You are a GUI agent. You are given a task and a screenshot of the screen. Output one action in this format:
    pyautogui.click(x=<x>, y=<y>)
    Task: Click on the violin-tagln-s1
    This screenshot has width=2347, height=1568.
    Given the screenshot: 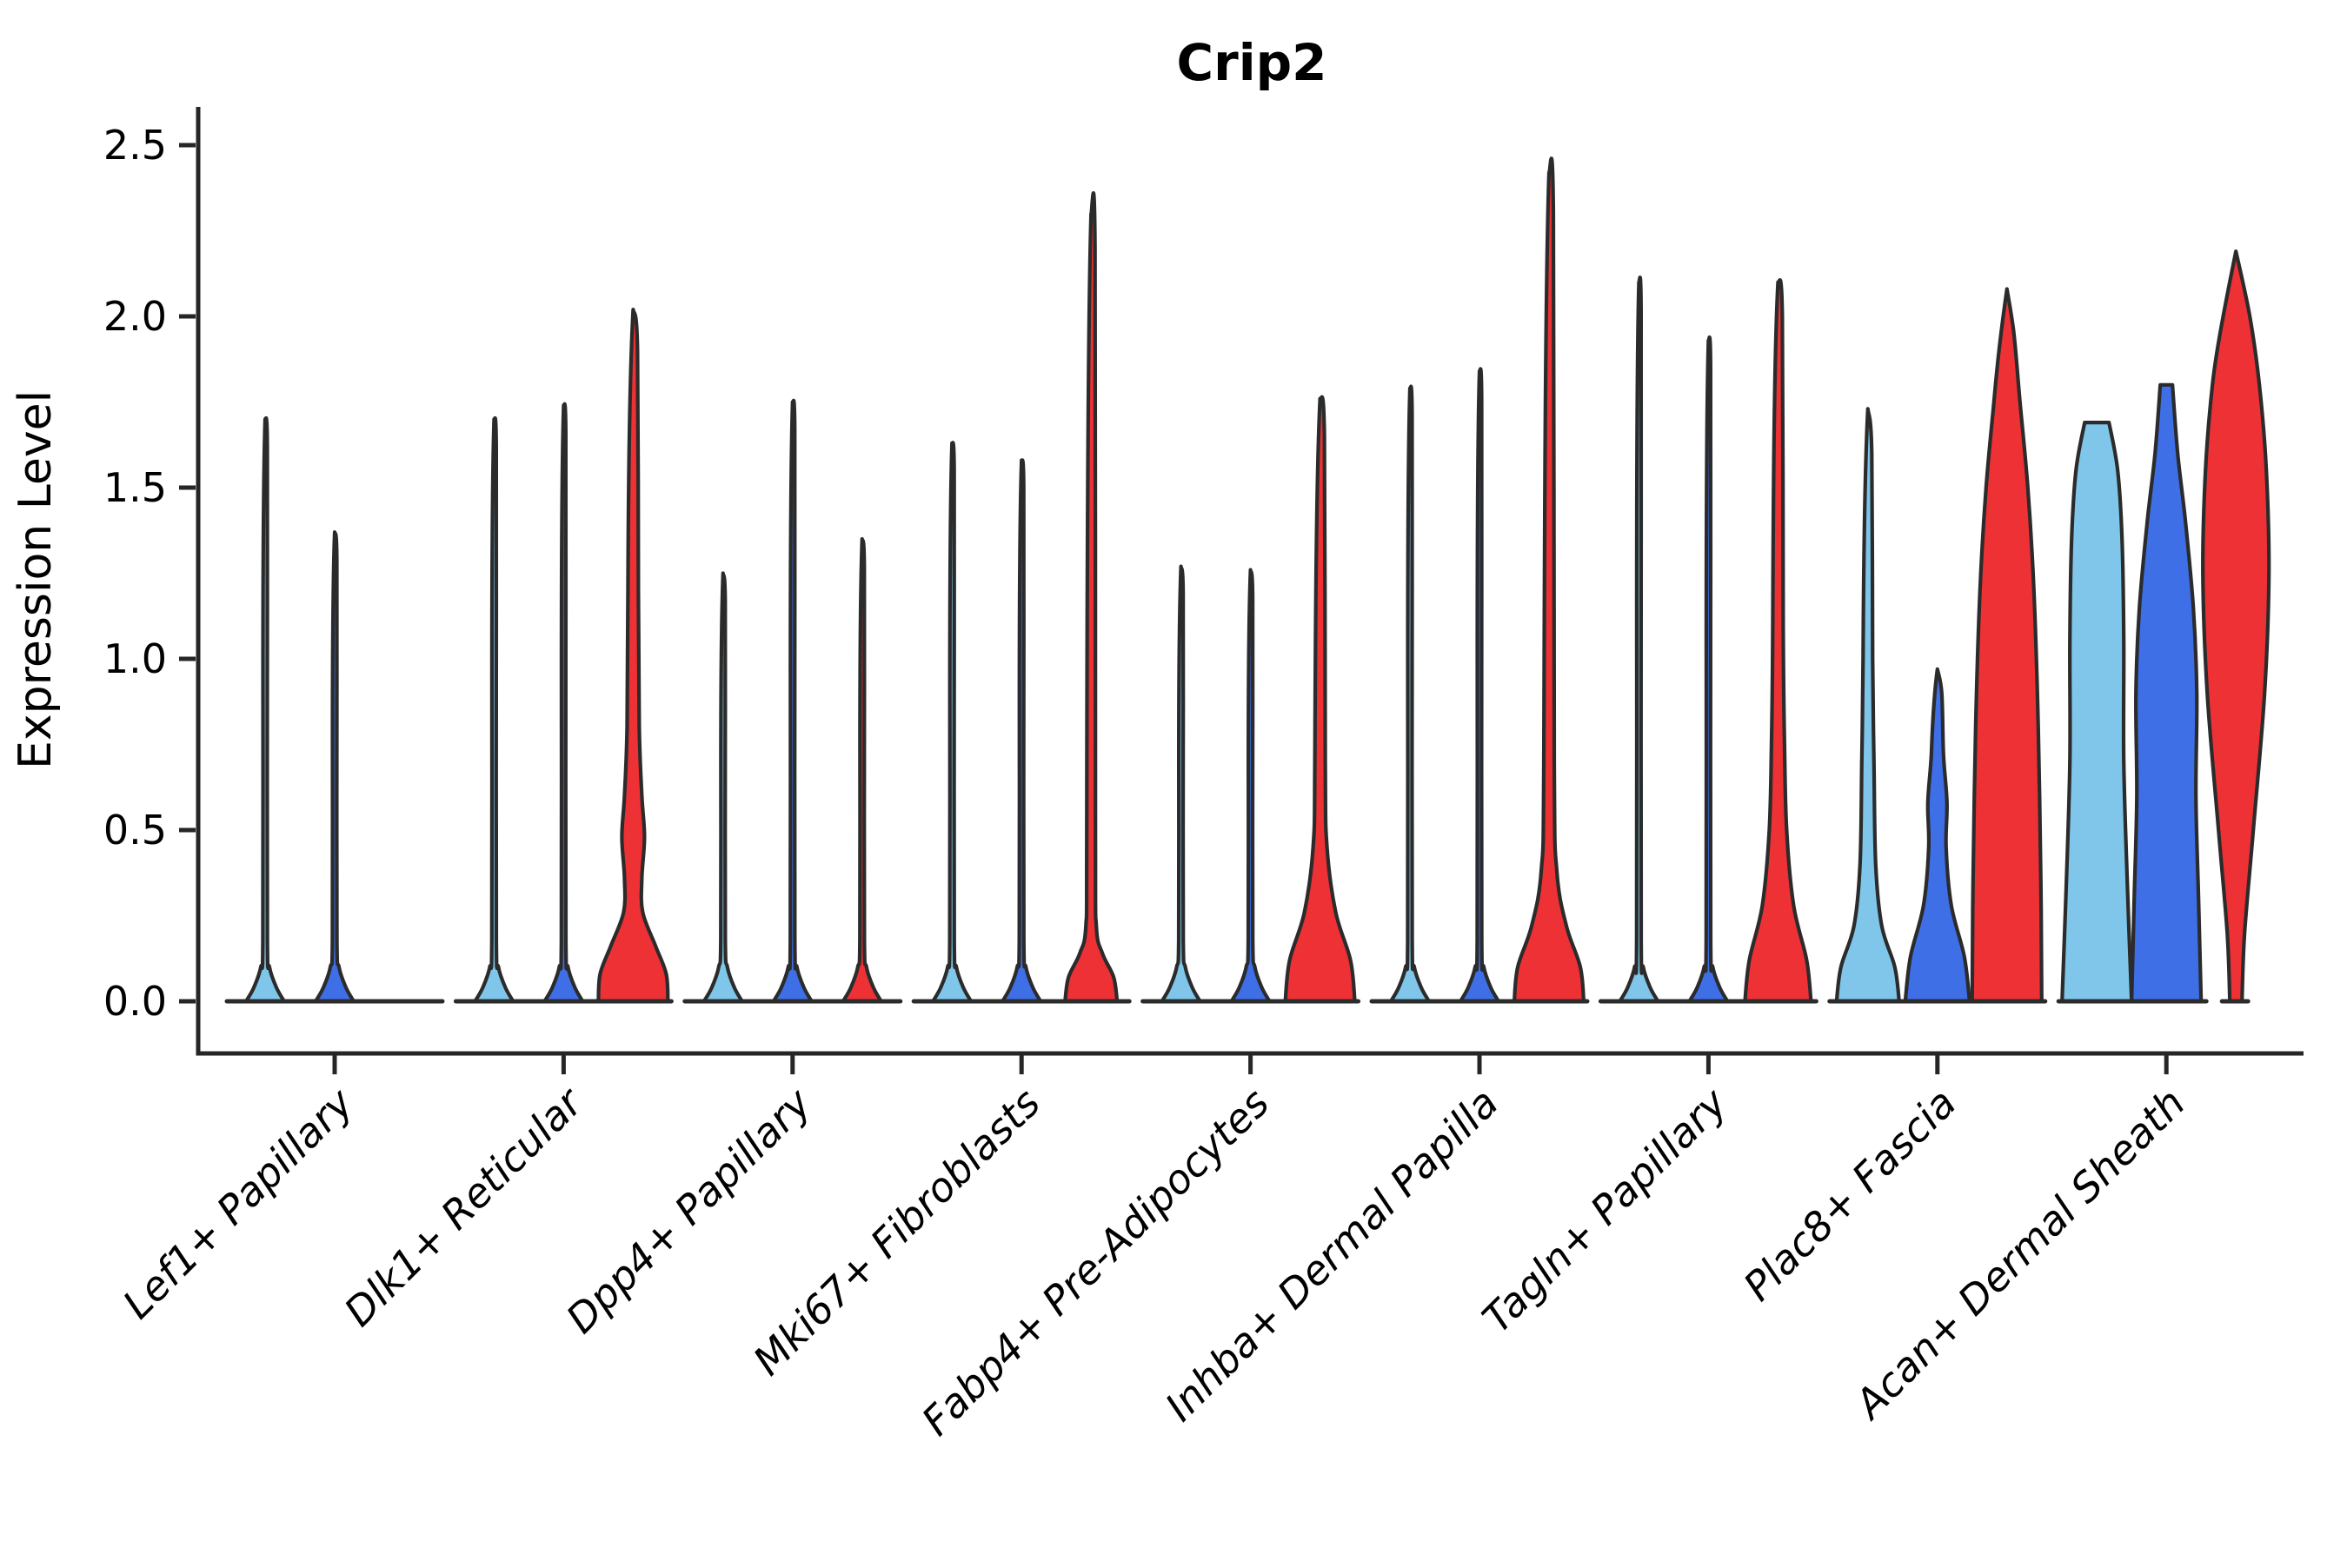 What is the action you would take?
    pyautogui.click(x=1639, y=640)
    